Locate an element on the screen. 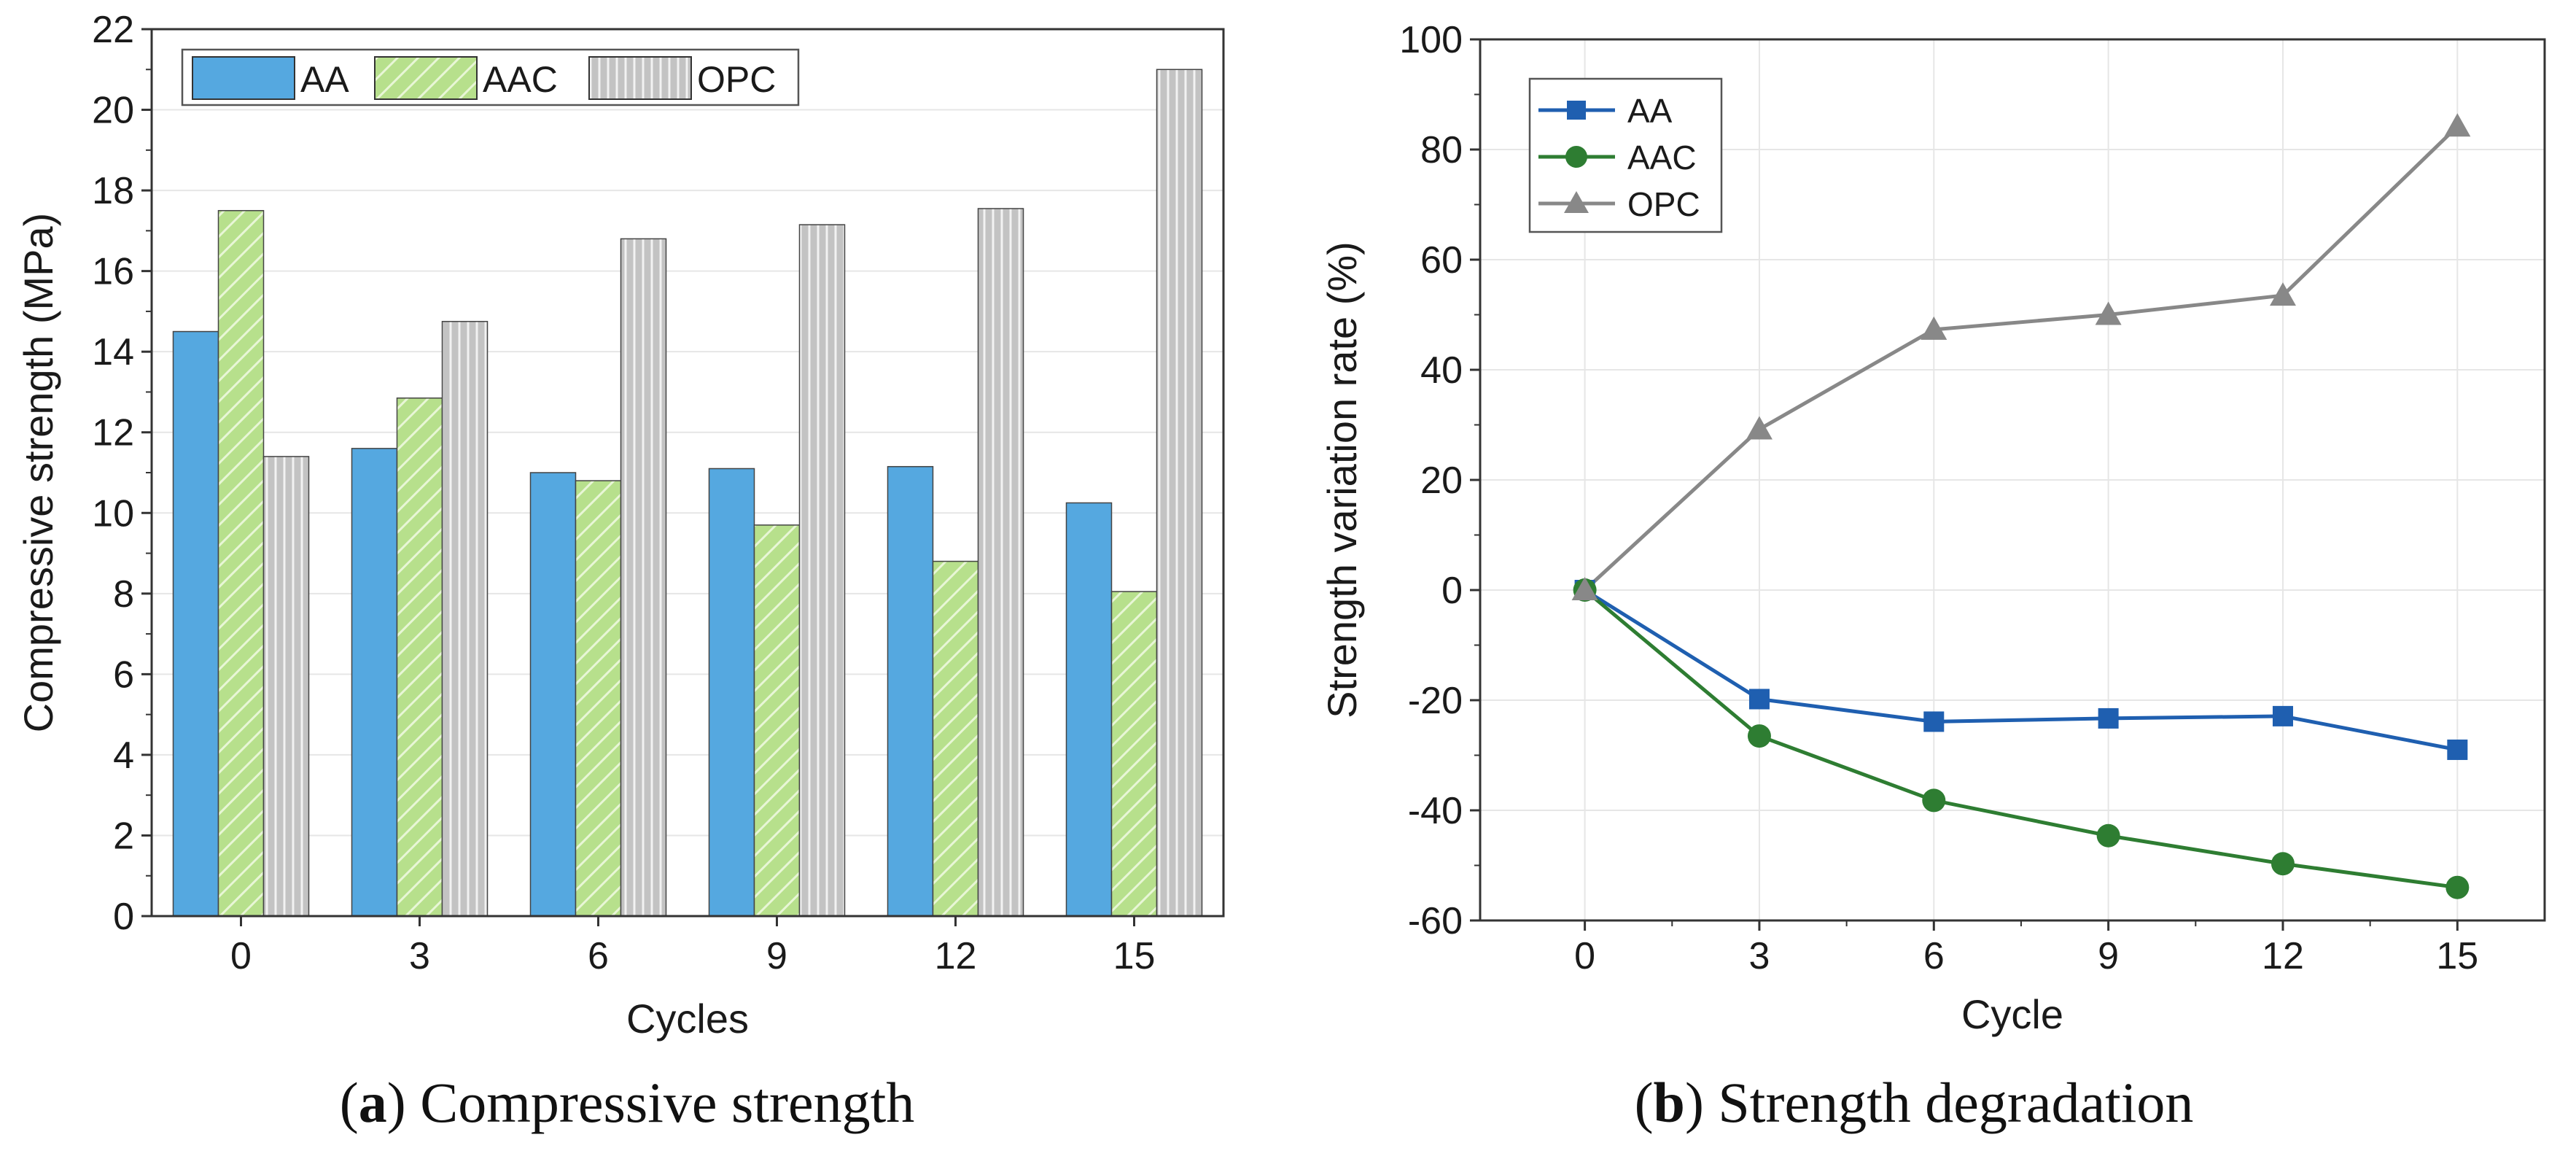 Image resolution: width=2576 pixels, height=1167 pixels. legend-swatch-aa is located at coordinates (243, 78).